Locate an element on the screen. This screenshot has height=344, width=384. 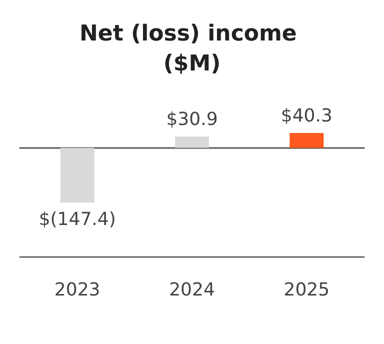
x-tick-label: 2023 is located at coordinates (77, 290).